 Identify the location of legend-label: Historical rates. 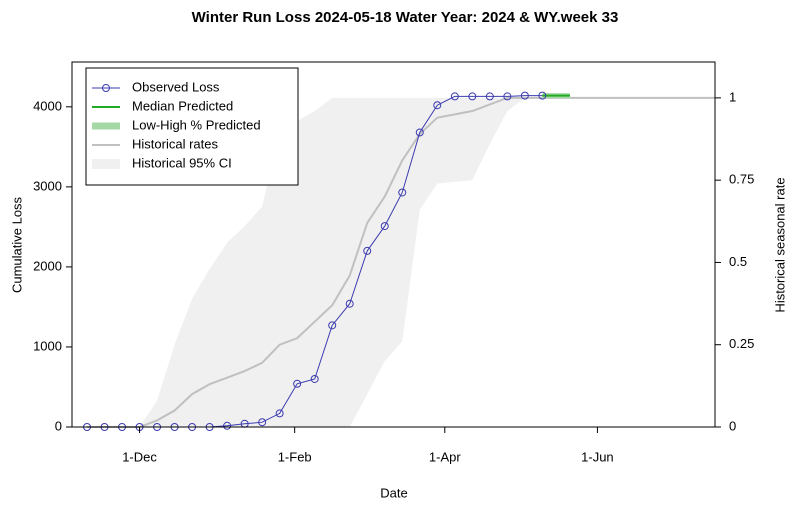
(175, 143).